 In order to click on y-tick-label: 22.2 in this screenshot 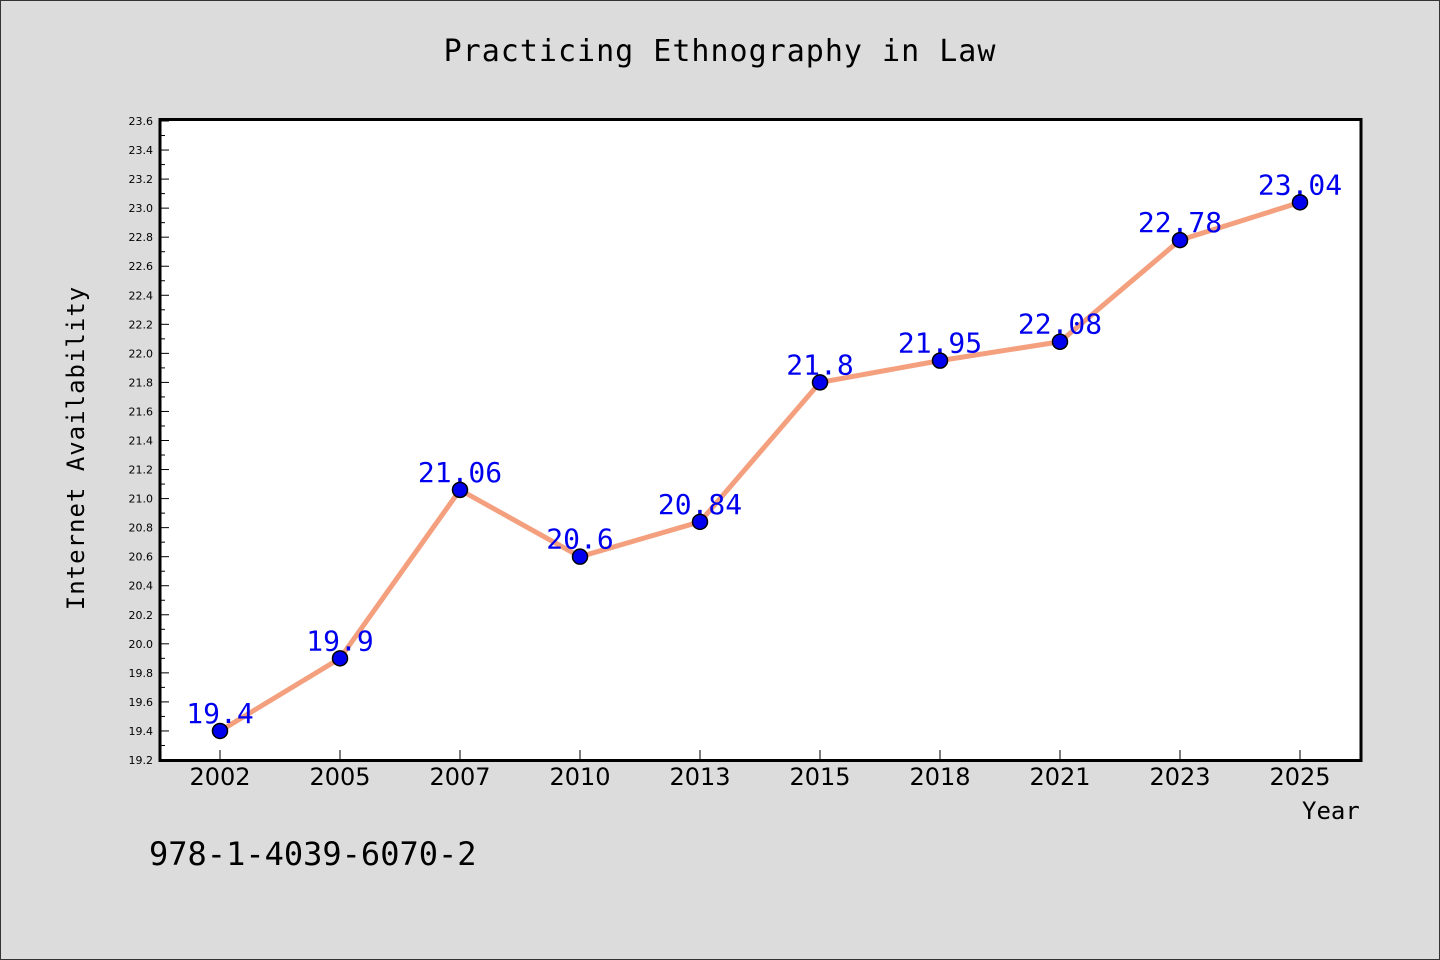, I will do `click(141, 324)`.